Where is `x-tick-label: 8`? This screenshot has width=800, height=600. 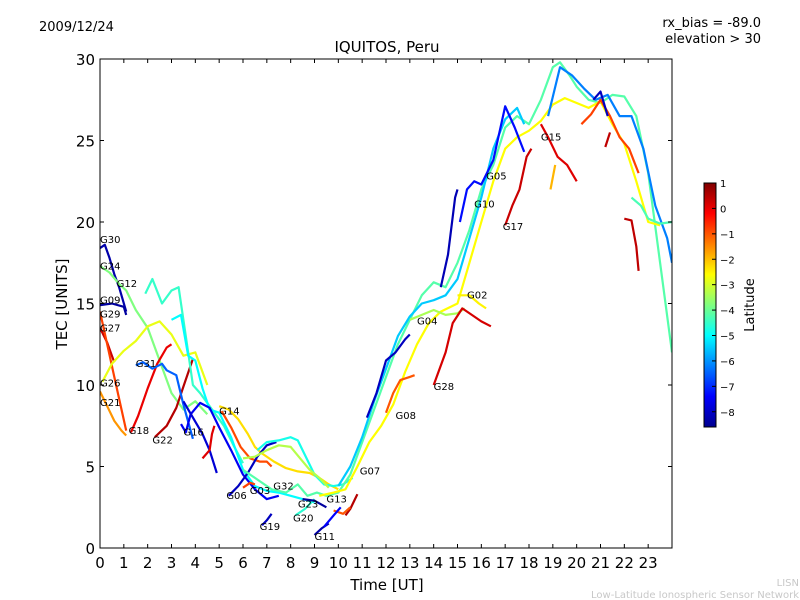 x-tick-label: 8 is located at coordinates (291, 563).